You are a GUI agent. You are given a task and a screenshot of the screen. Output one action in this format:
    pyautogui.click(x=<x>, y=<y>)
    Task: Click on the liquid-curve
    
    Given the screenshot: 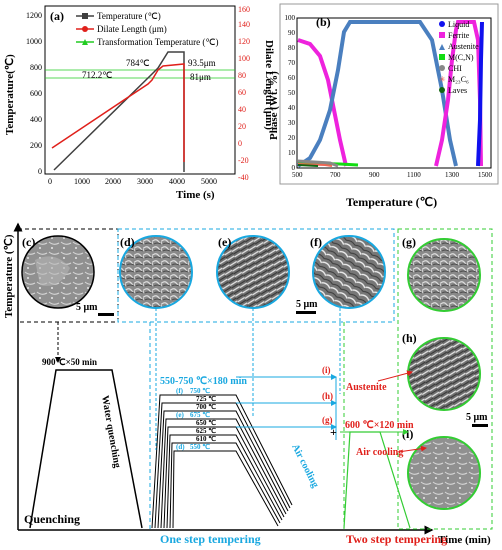 What is the action you would take?
    pyautogui.click(x=480, y=94)
    